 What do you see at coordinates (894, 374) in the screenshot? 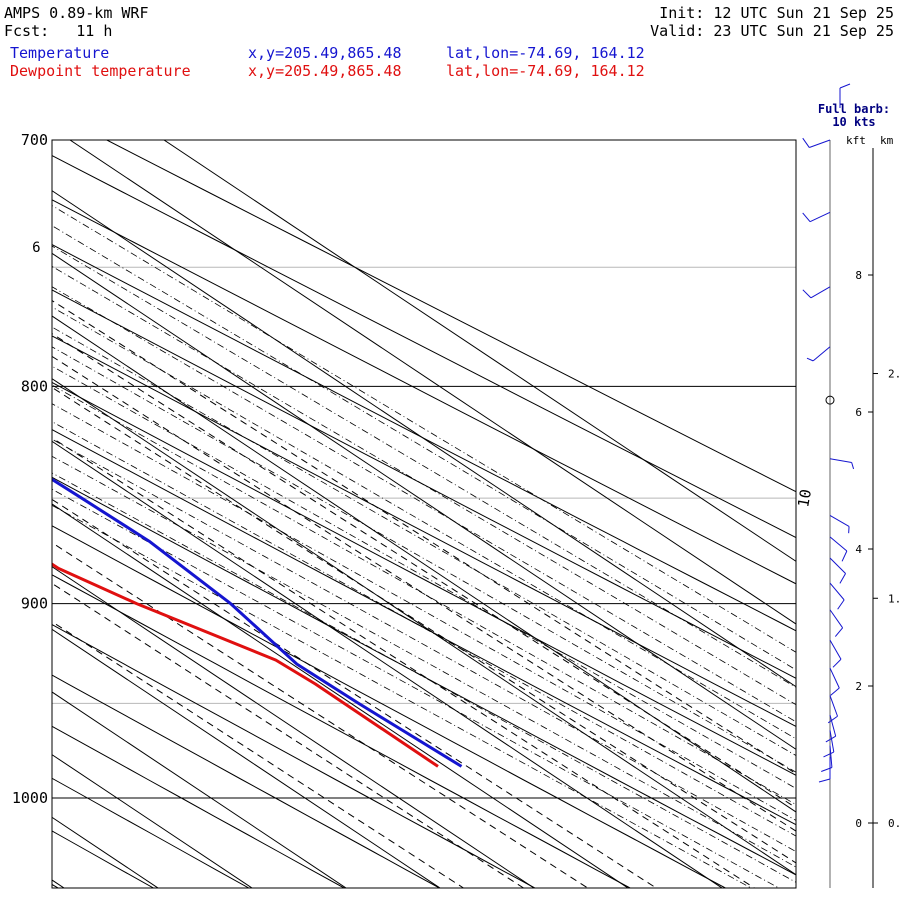
I see `km-tick-label: 2.` at bounding box center [894, 374].